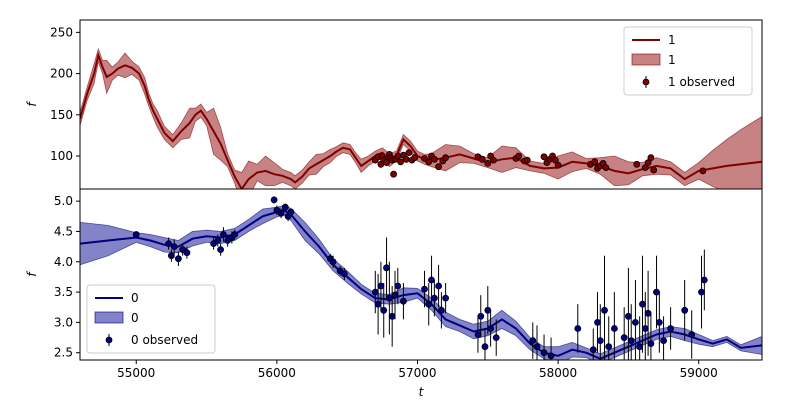 This screenshot has width=800, height=400. What do you see at coordinates (63, 292) in the screenshot?
I see `y-tick-label: 3.5` at bounding box center [63, 292].